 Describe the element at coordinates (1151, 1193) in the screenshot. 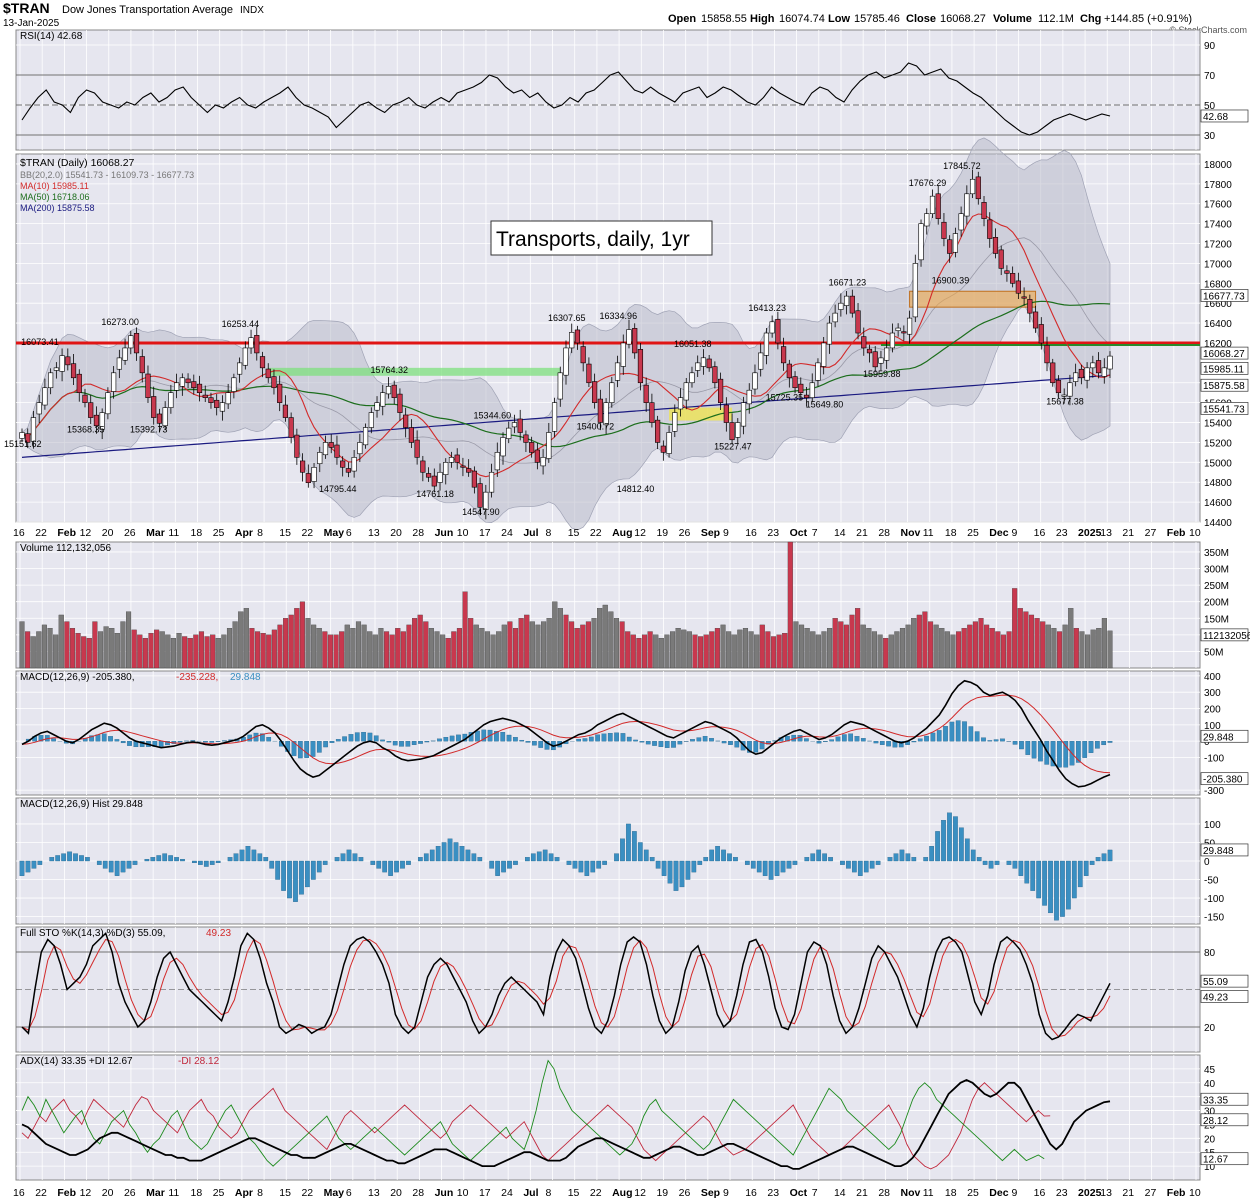

I see `x-axis-label: 27` at that location.